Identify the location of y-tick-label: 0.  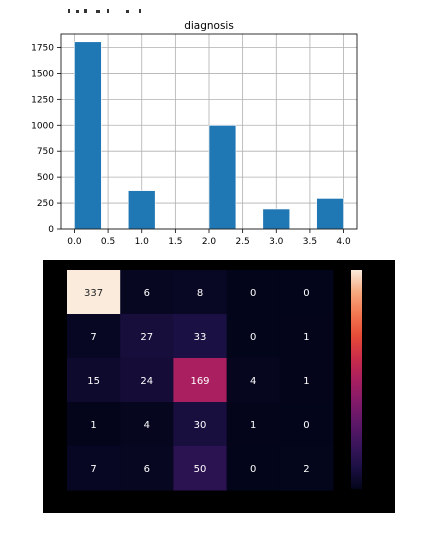
(51, 230).